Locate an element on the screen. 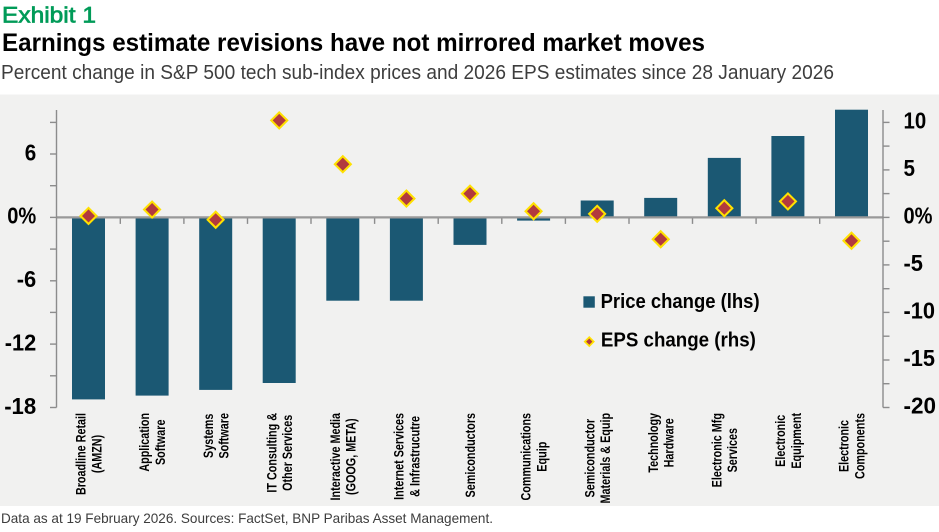 This screenshot has height=532, width=939. svg-text: Equipment is located at coordinates (796, 441).